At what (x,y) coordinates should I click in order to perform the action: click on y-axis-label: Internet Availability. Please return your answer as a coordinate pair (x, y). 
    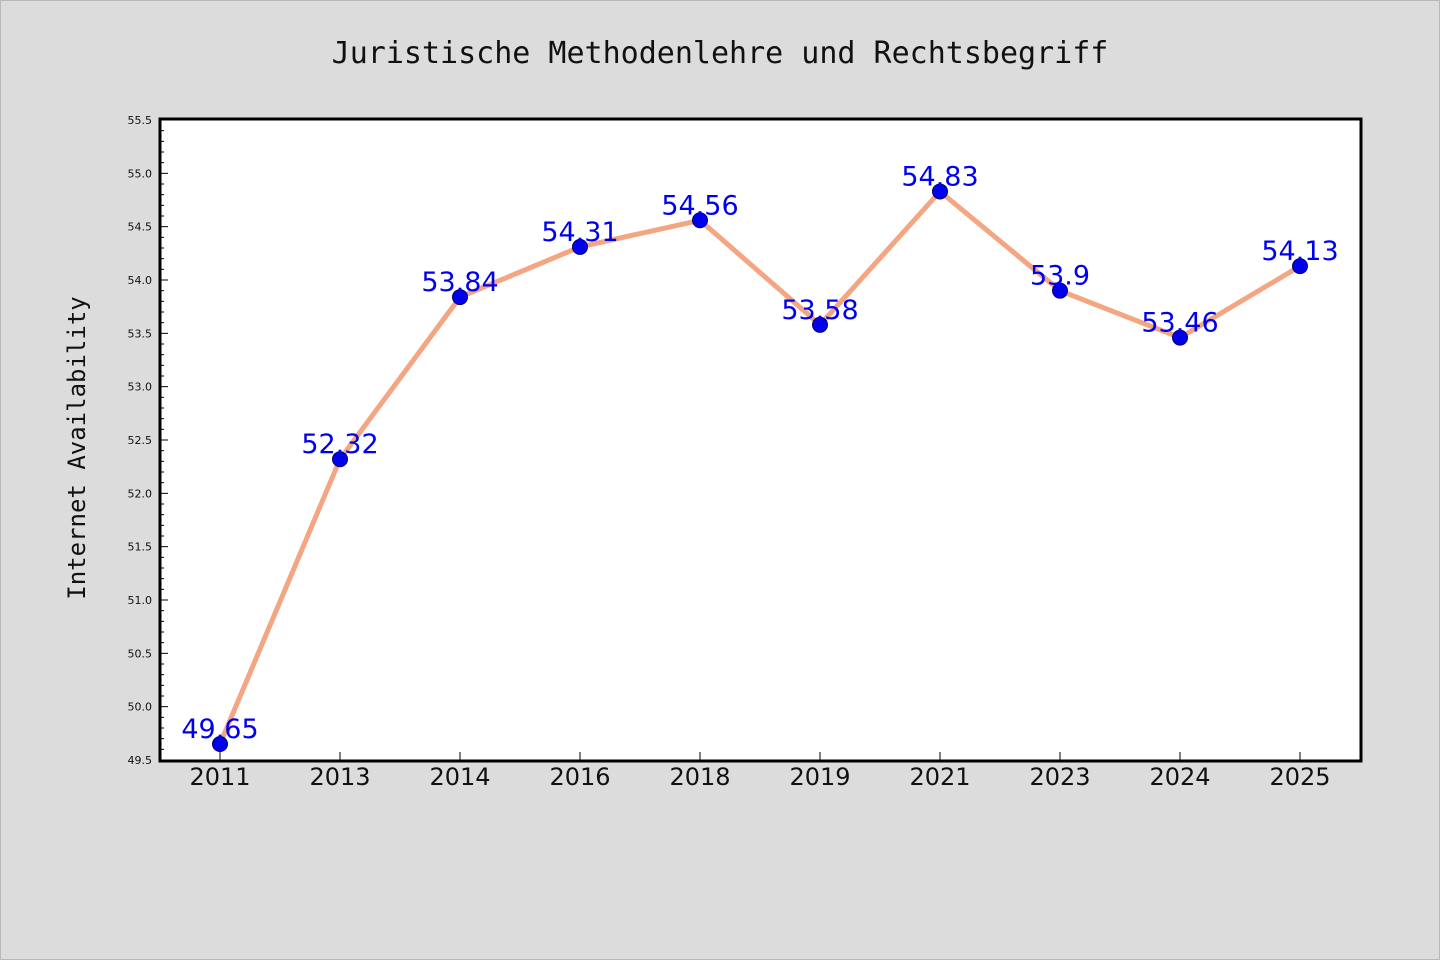
    Looking at the image, I should click on (77, 447).